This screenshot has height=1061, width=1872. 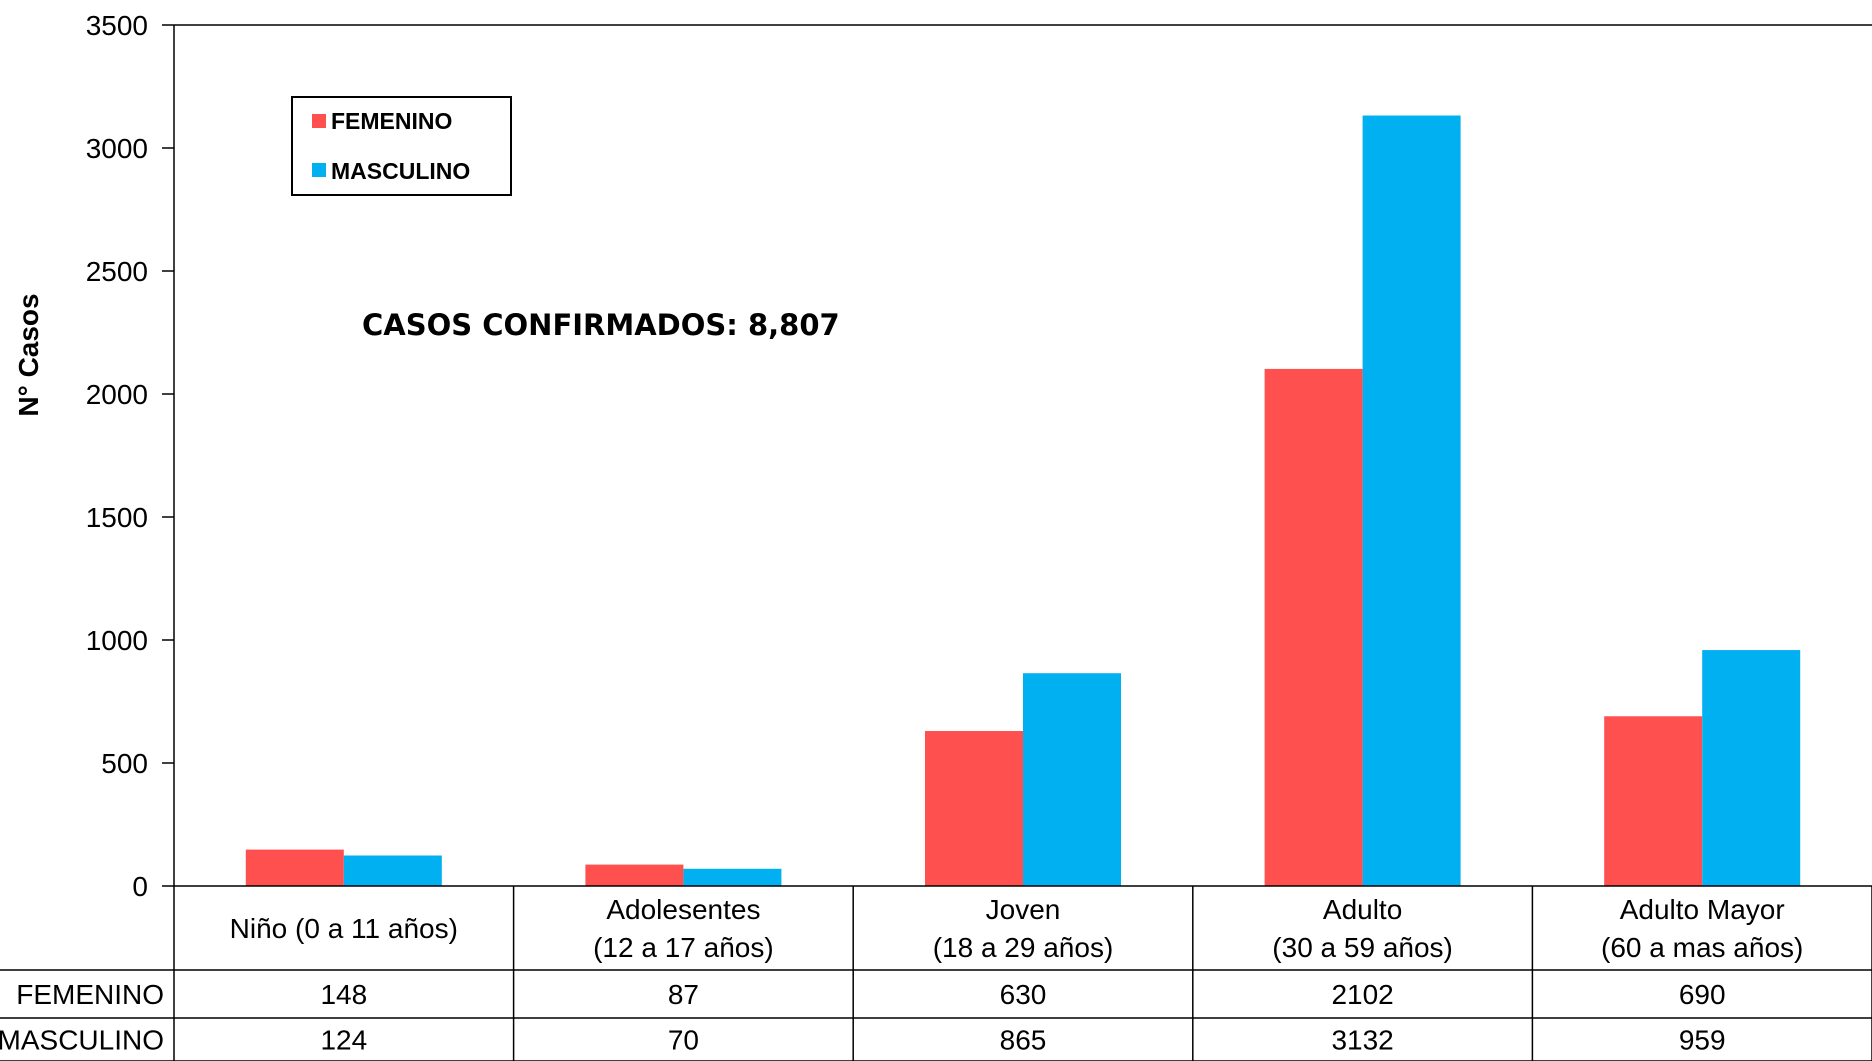 What do you see at coordinates (1023, 1040) in the screenshot?
I see `table-value: 865` at bounding box center [1023, 1040].